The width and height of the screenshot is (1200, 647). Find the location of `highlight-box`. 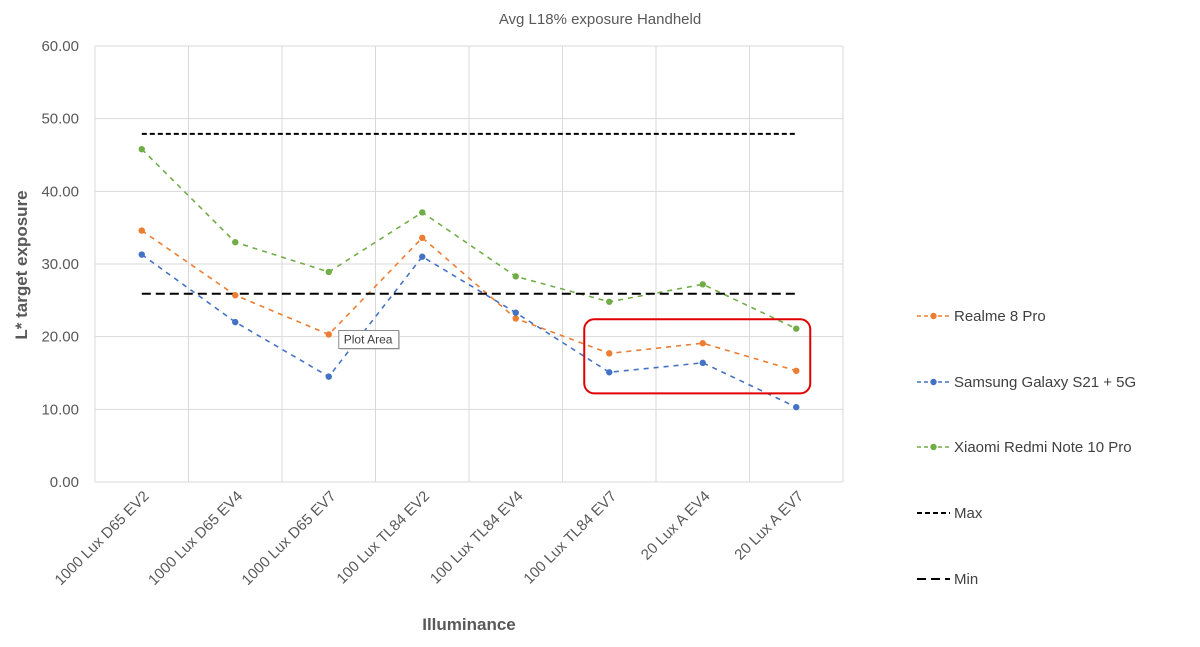

highlight-box is located at coordinates (697, 356).